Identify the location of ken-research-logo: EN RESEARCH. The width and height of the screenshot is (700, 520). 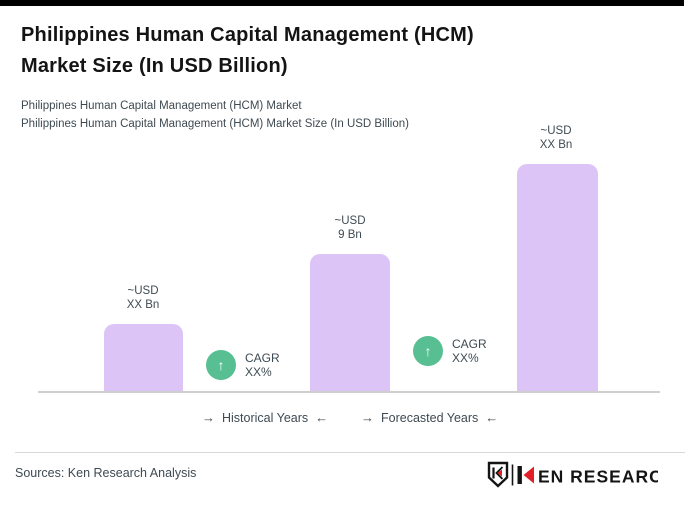
(572, 474).